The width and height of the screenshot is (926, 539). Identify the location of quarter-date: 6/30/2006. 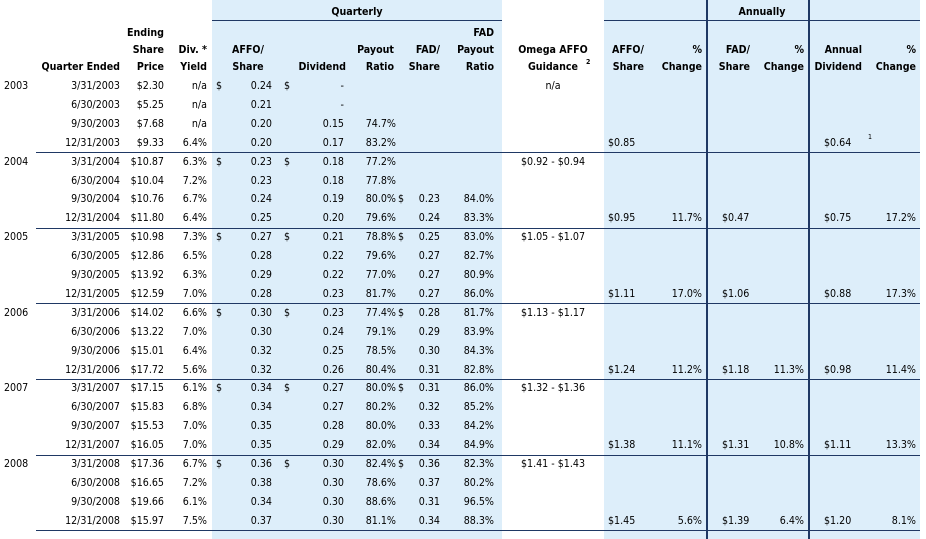
(95, 331).